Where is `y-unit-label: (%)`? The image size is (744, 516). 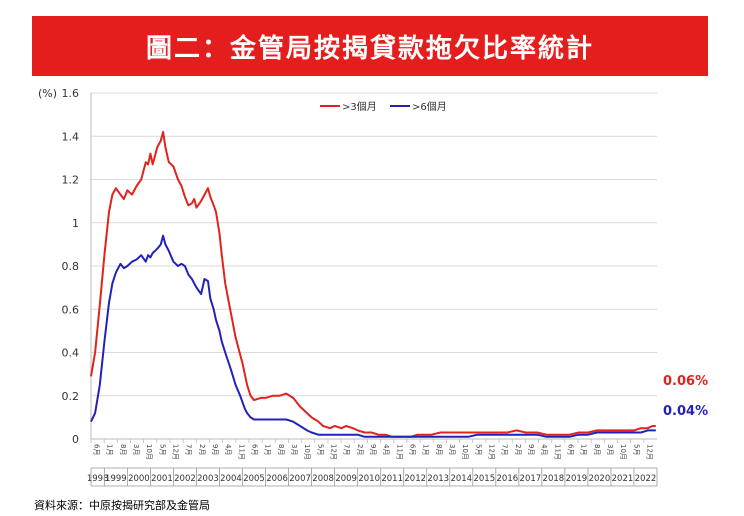
y-unit-label: (%) is located at coordinates (47, 93).